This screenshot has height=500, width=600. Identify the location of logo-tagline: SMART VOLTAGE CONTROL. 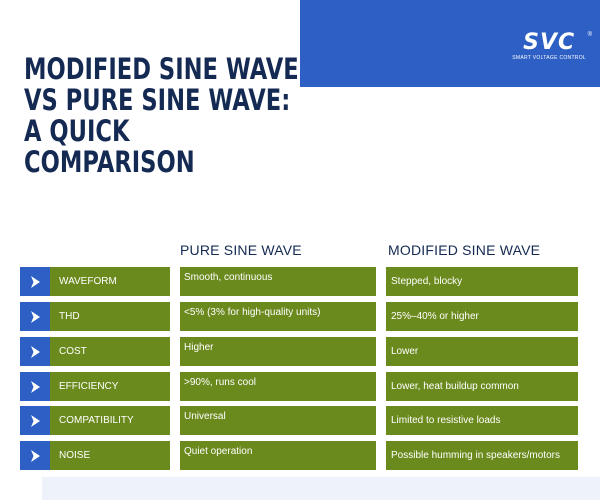
(549, 58).